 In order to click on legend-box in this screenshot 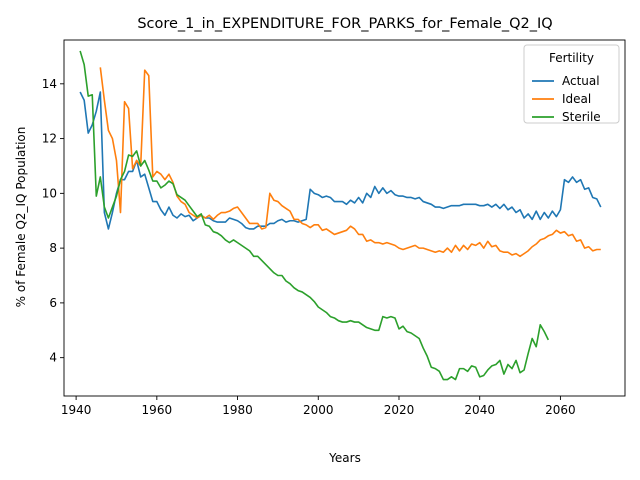, I will do `click(571, 84)`.